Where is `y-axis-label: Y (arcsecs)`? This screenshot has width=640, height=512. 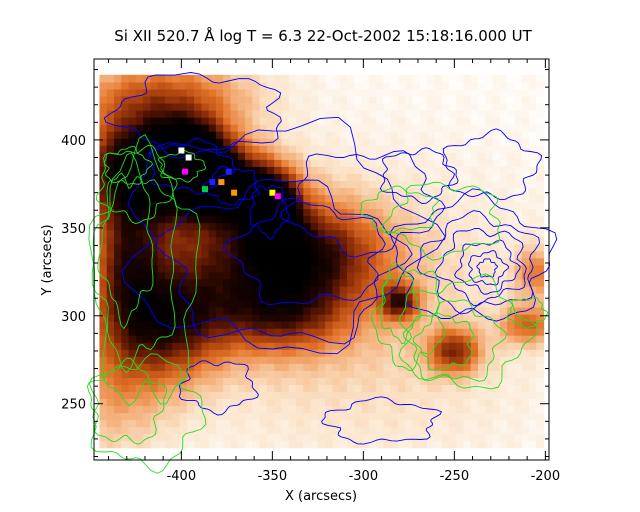
y-axis-label: Y (arcsecs) is located at coordinates (47, 260).